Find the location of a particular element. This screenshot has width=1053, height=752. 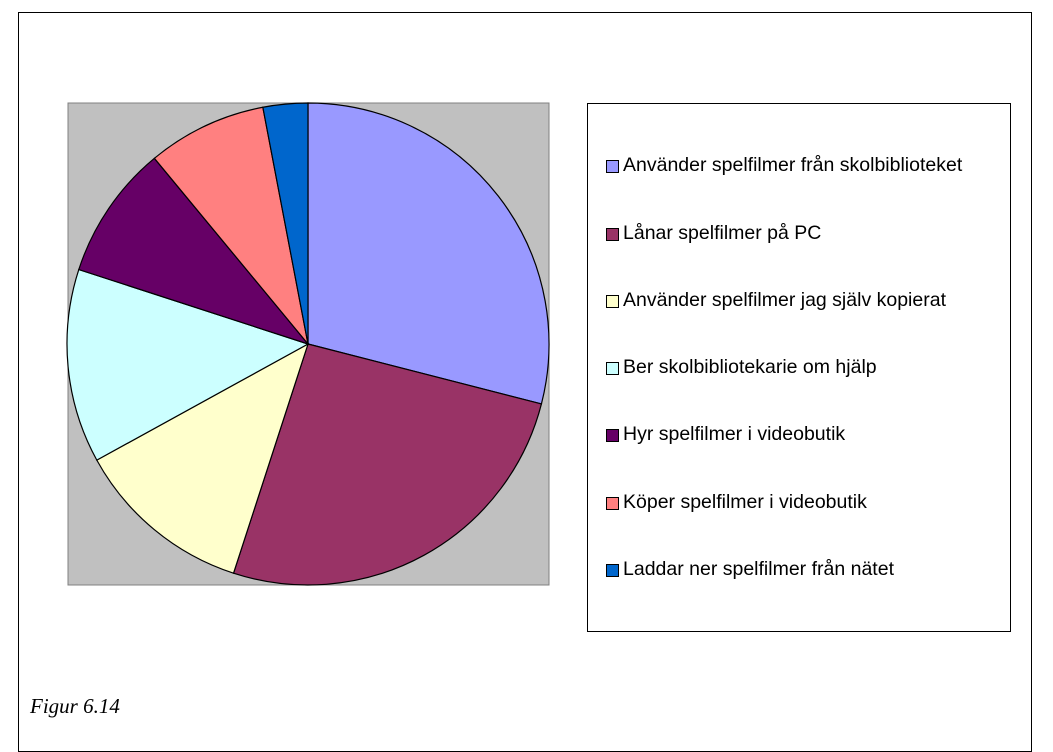

legend-item: Köper spelfilmer i videobutik is located at coordinates (808, 502).